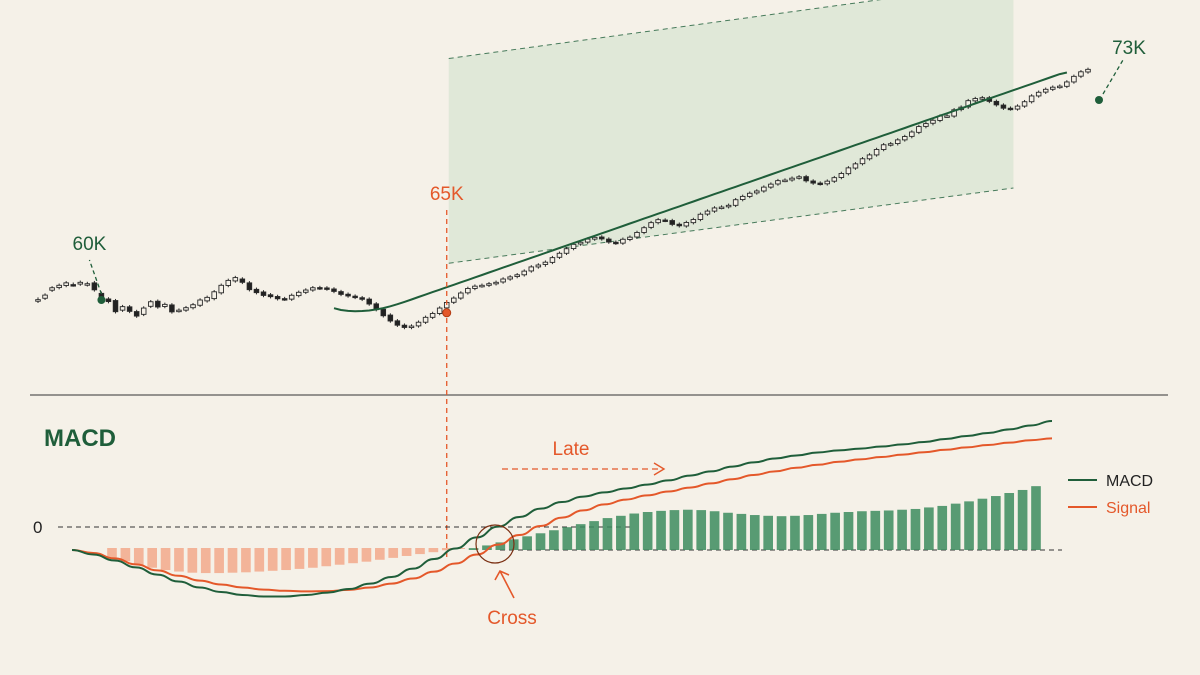  I want to click on late-arrowhead, so click(659, 469).